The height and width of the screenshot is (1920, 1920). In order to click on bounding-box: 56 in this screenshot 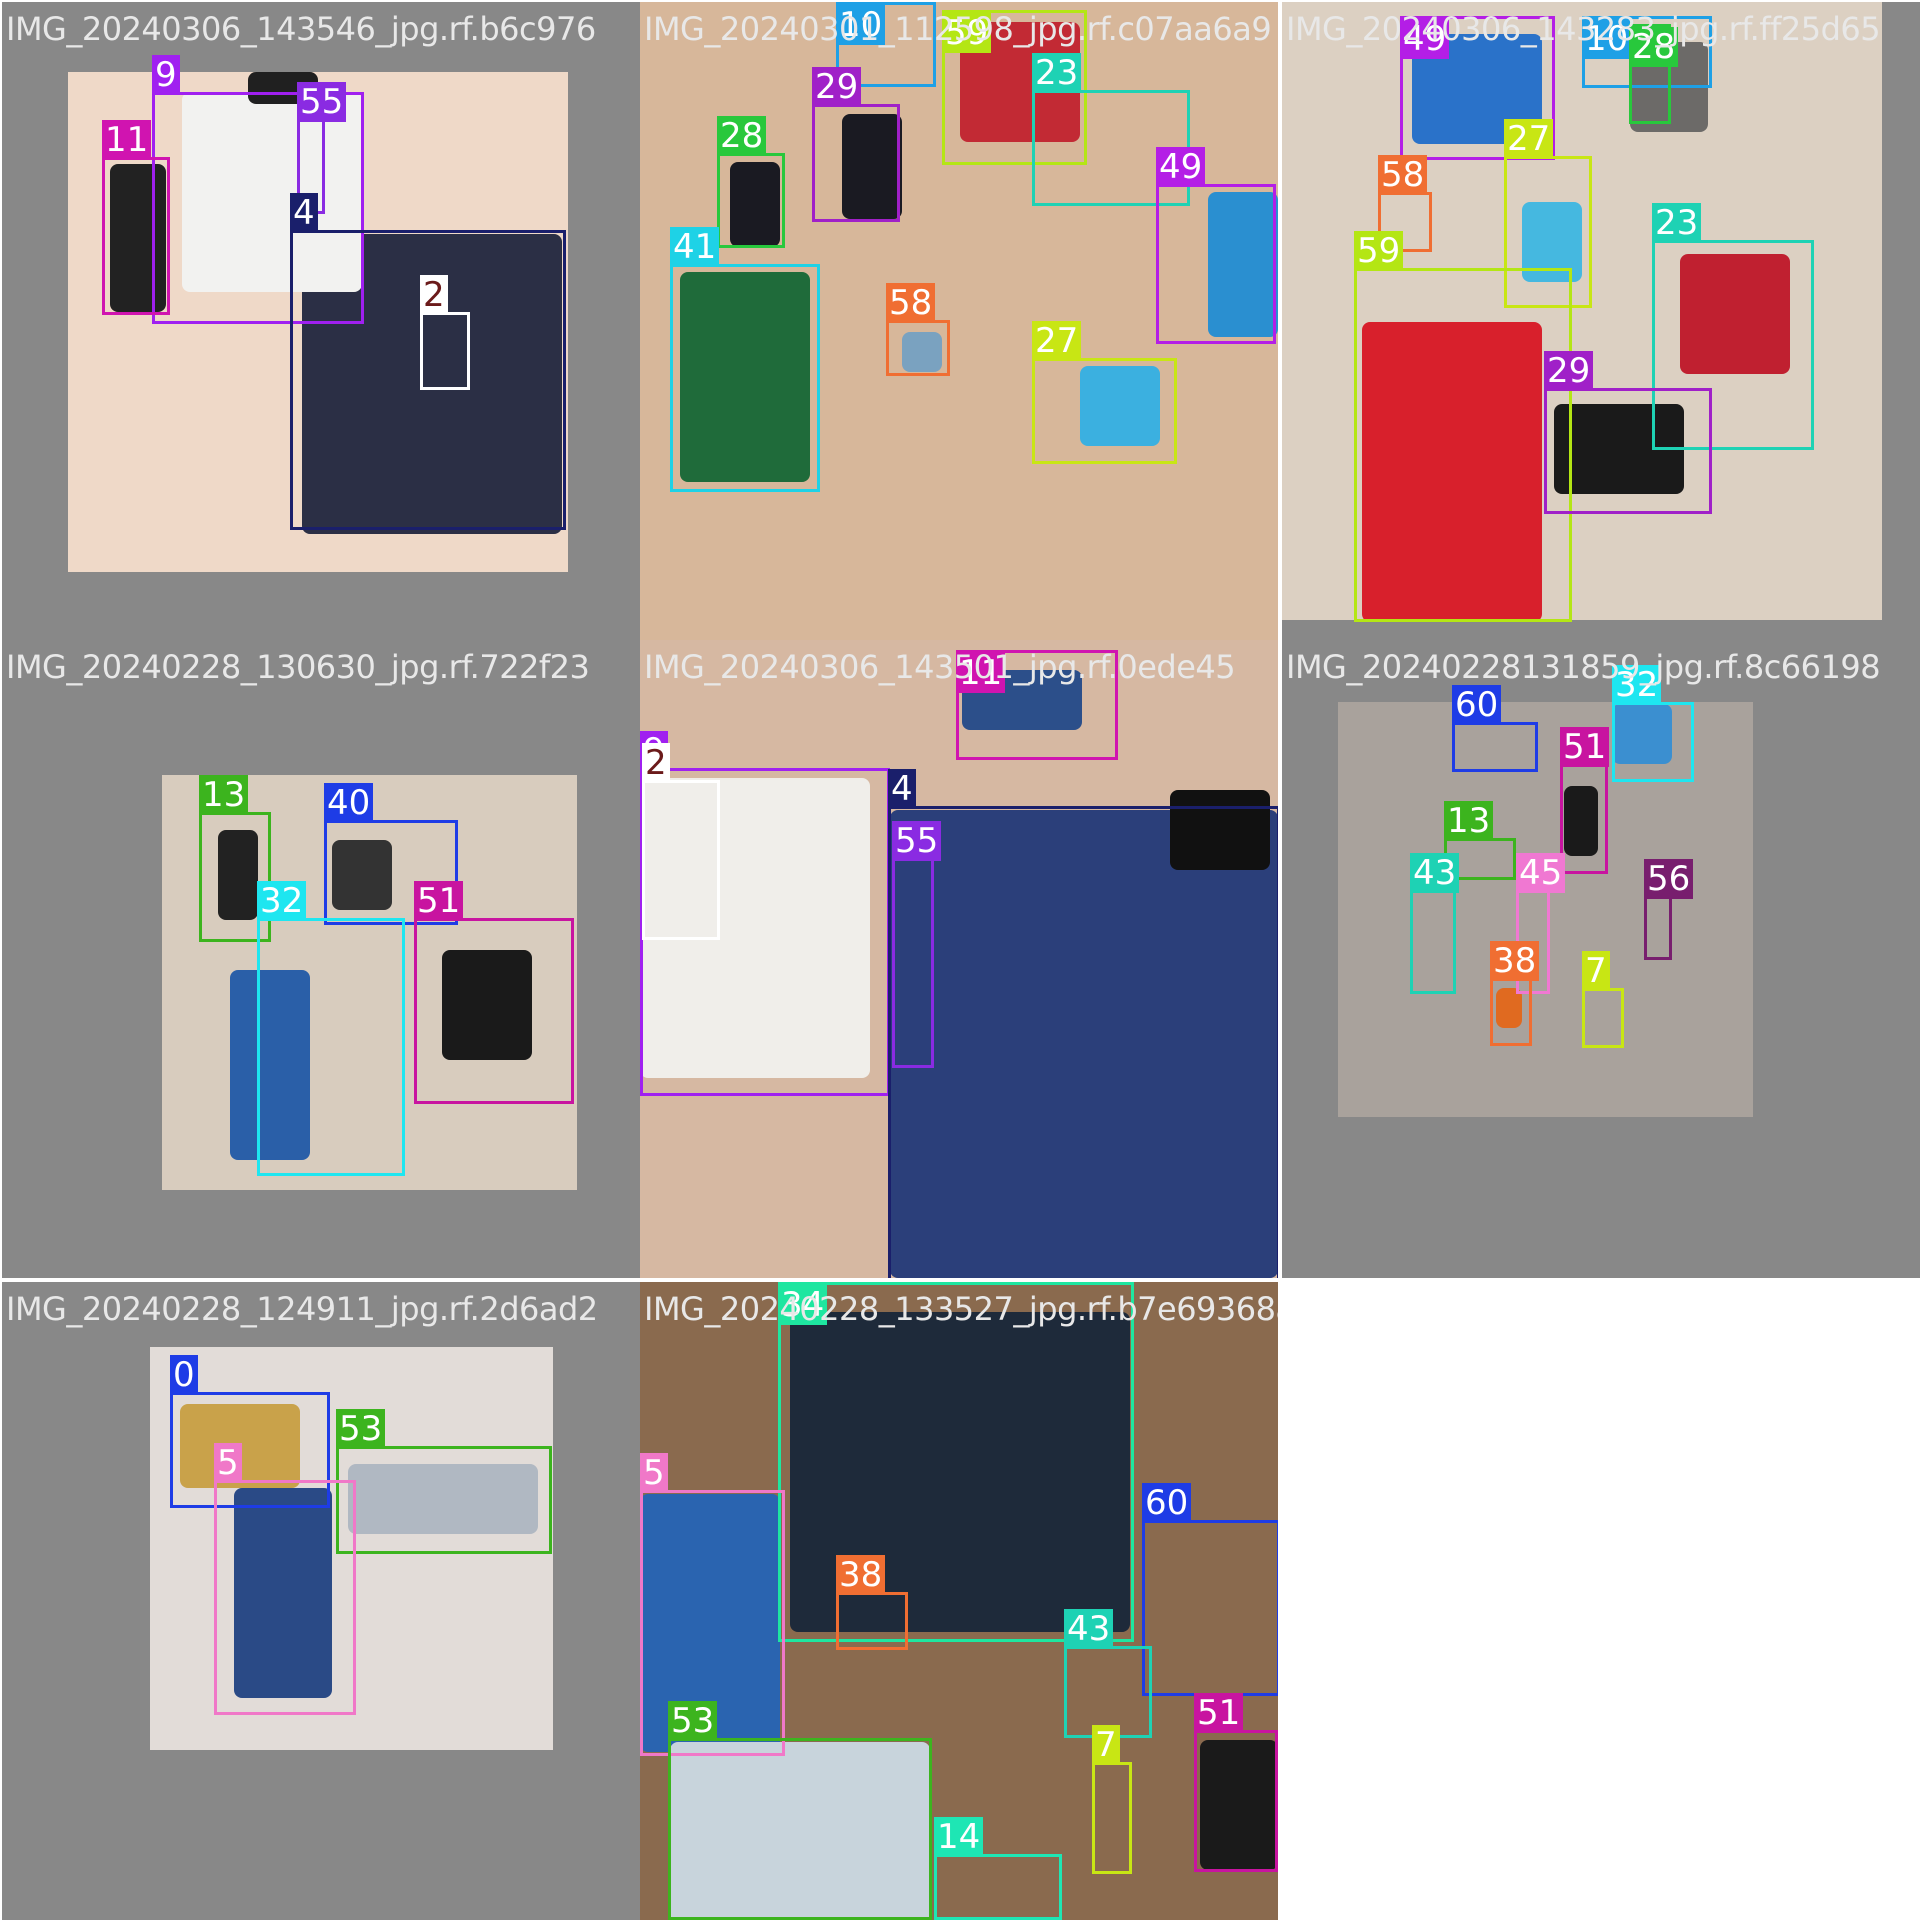, I will do `click(1669, 909)`.